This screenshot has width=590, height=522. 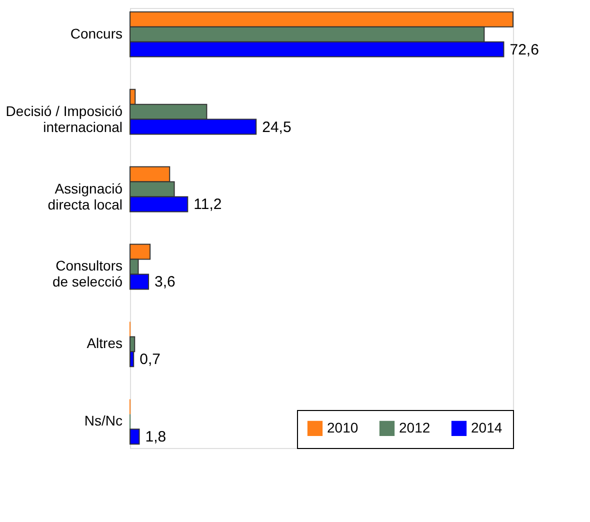 I want to click on y-tick-label: Altres, so click(x=104, y=343).